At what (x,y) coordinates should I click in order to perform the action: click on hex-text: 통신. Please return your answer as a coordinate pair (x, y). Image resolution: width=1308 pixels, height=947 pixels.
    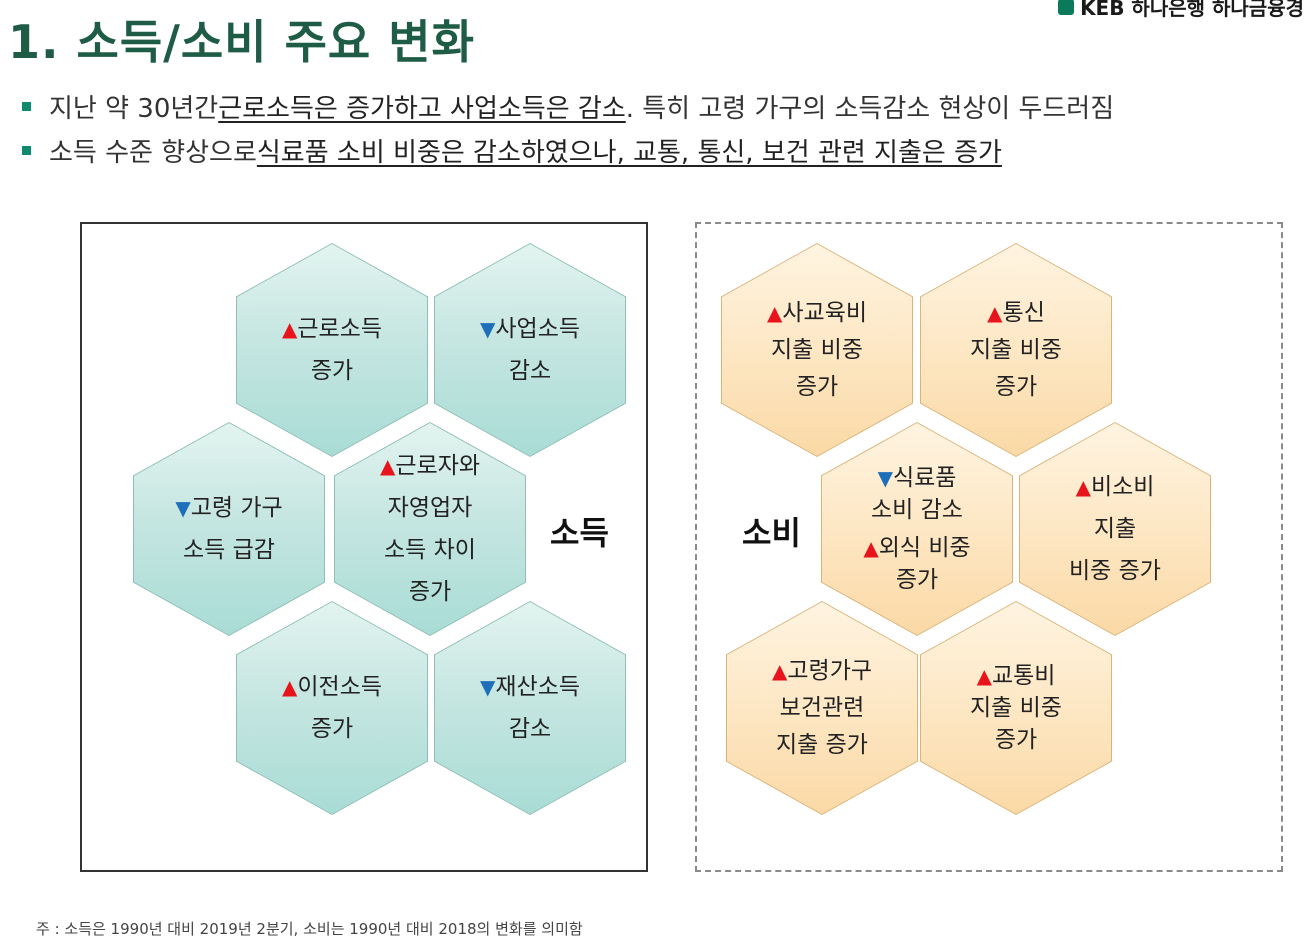
    Looking at the image, I should click on (1023, 313).